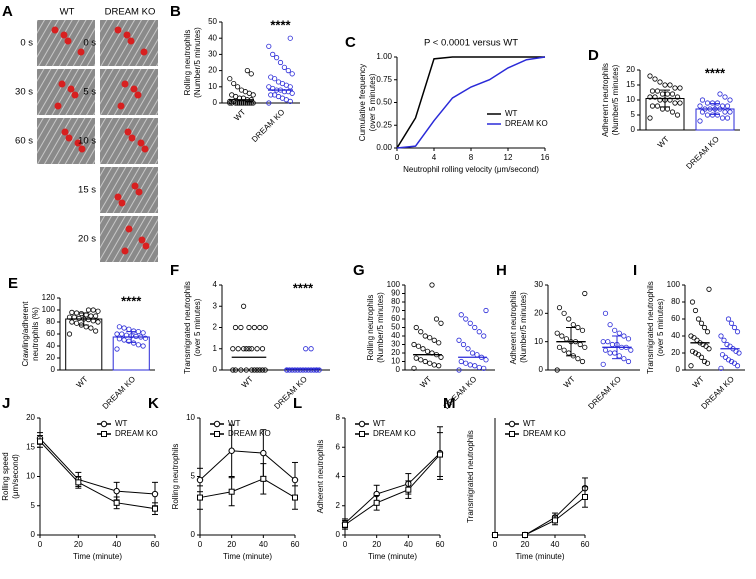 This screenshot has height=579, width=756. I want to click on time-label: 30 s, so click(24, 92).